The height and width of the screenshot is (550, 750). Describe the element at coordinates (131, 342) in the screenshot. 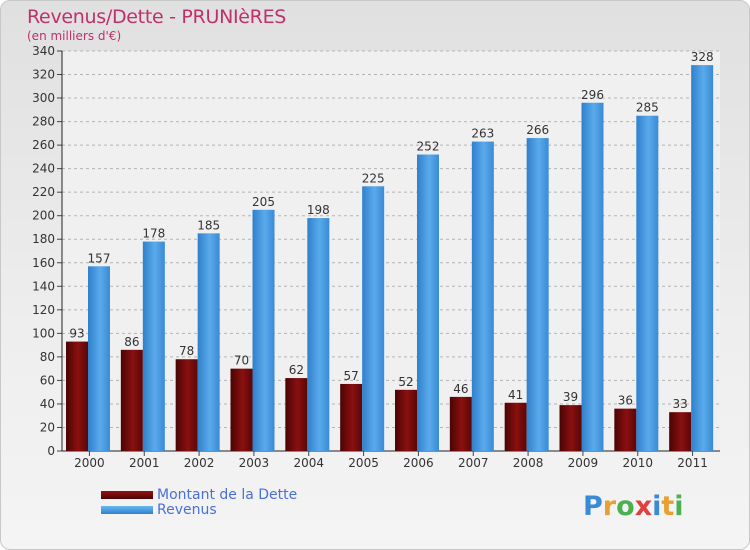

I see `data-label-debt: 86` at that location.